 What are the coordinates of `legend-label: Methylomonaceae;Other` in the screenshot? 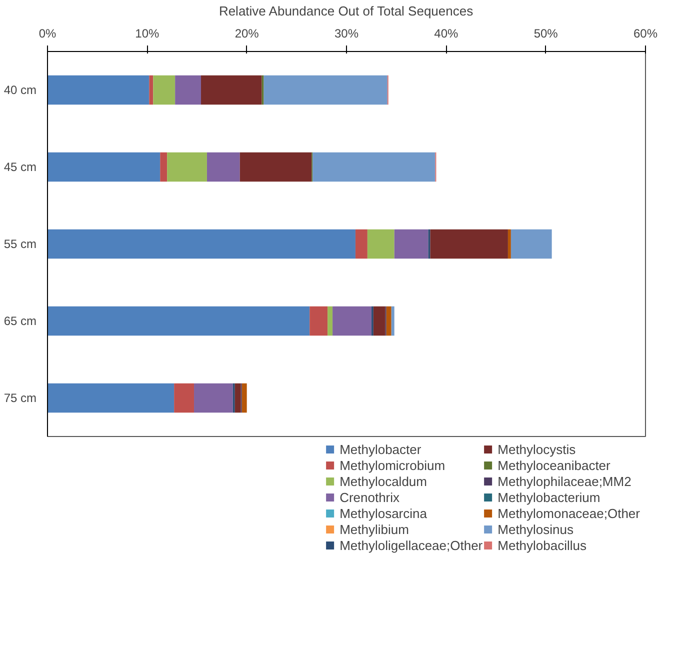 It's located at (569, 513).